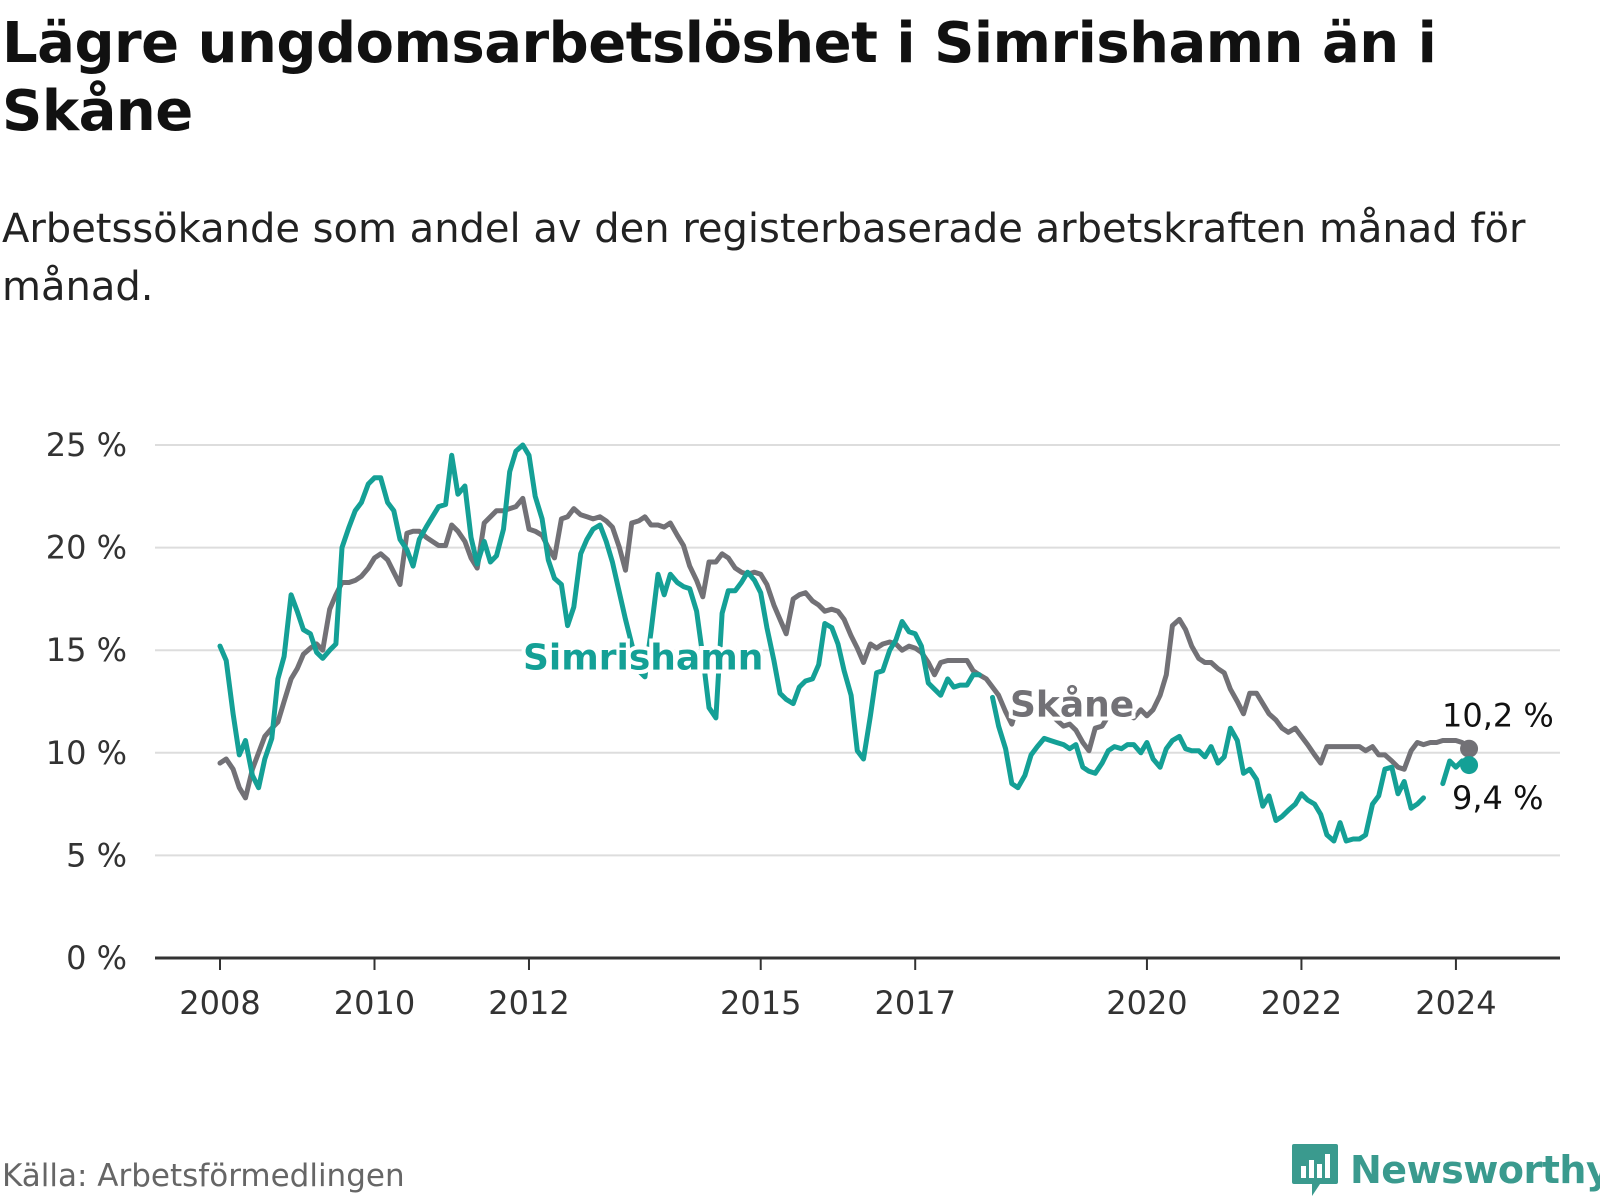  I want to click on simrishamn-end-marker, so click(1469, 765).